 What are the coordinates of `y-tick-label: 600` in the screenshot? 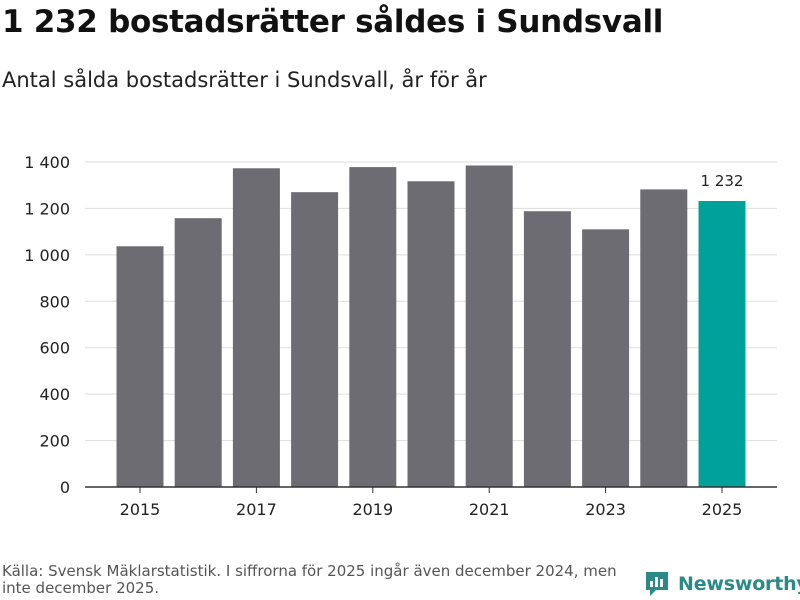 It's located at (54, 348).